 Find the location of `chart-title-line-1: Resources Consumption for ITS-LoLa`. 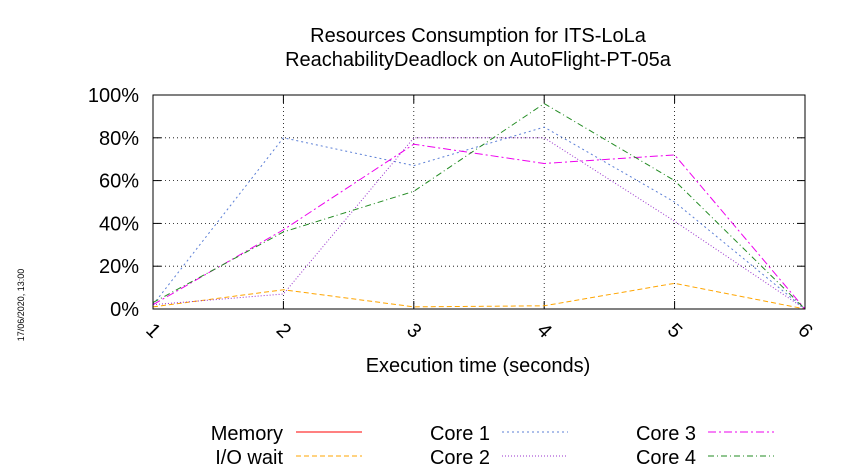

chart-title-line-1: Resources Consumption for ITS-LoLa is located at coordinates (478, 36).